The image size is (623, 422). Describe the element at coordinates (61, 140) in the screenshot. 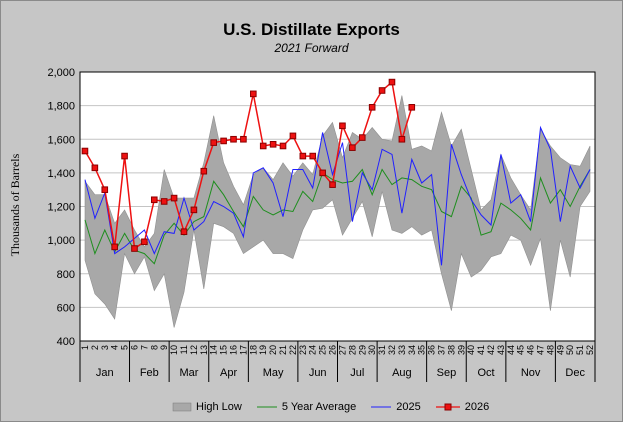

I see `y-tick-label: 1,600` at that location.